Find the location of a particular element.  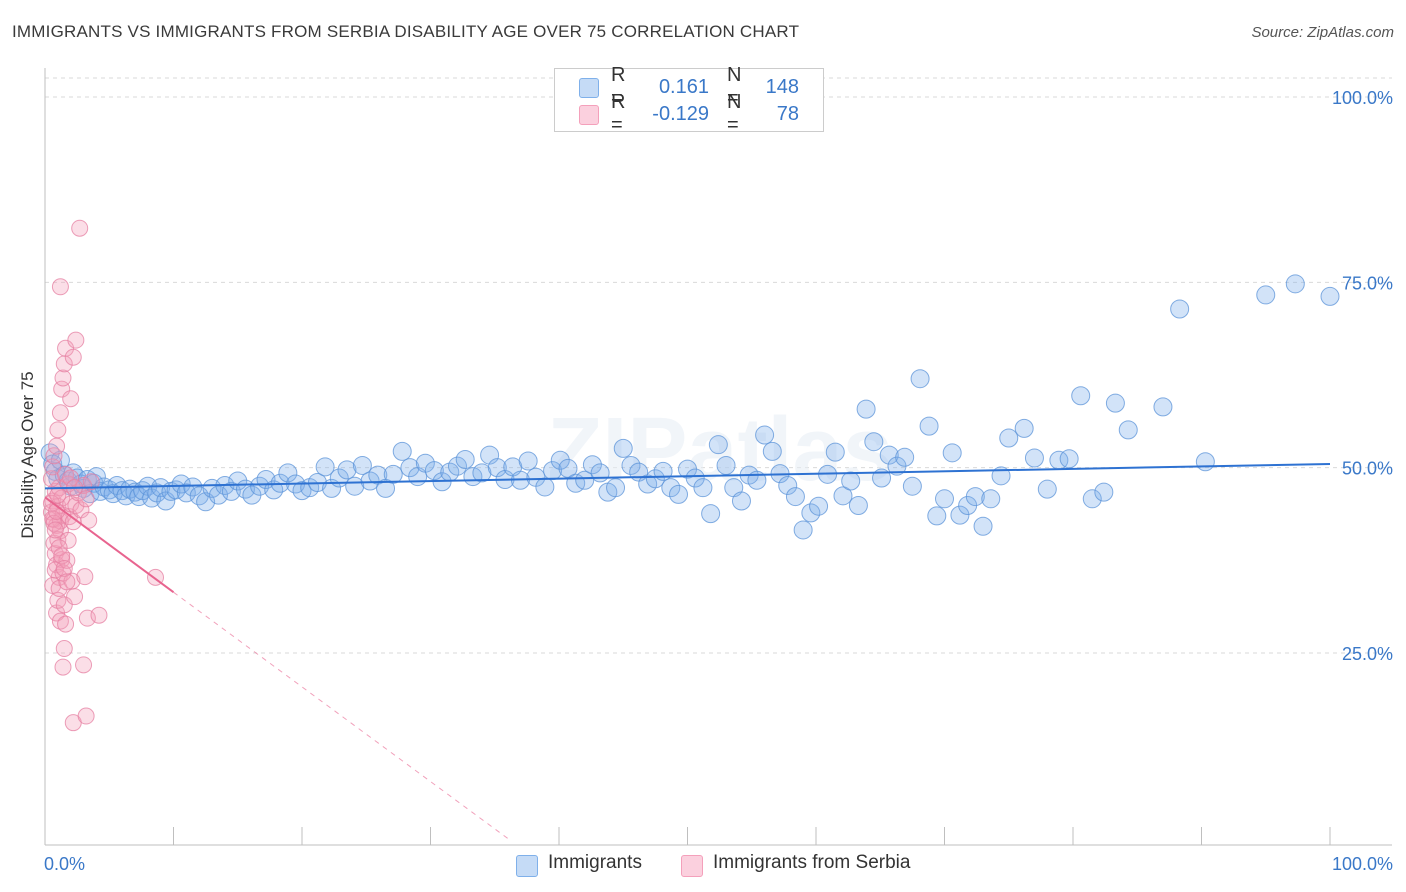

legend-label-immigrants: Immigrants is located at coordinates (595, 862).